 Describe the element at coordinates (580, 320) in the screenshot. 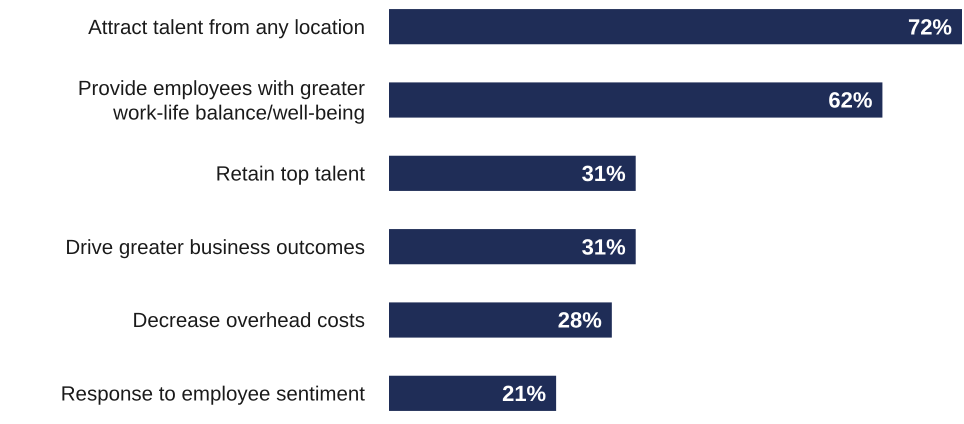

I see `data-label: 28%` at that location.